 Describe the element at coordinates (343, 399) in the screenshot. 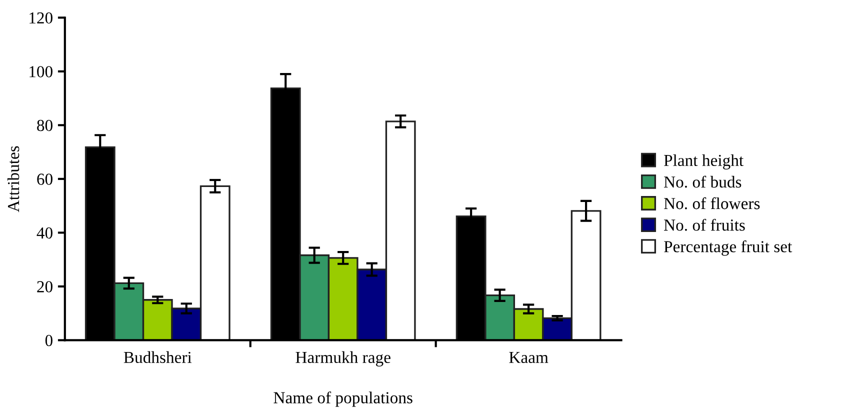

I see `x-axis-title: Name of populations` at that location.